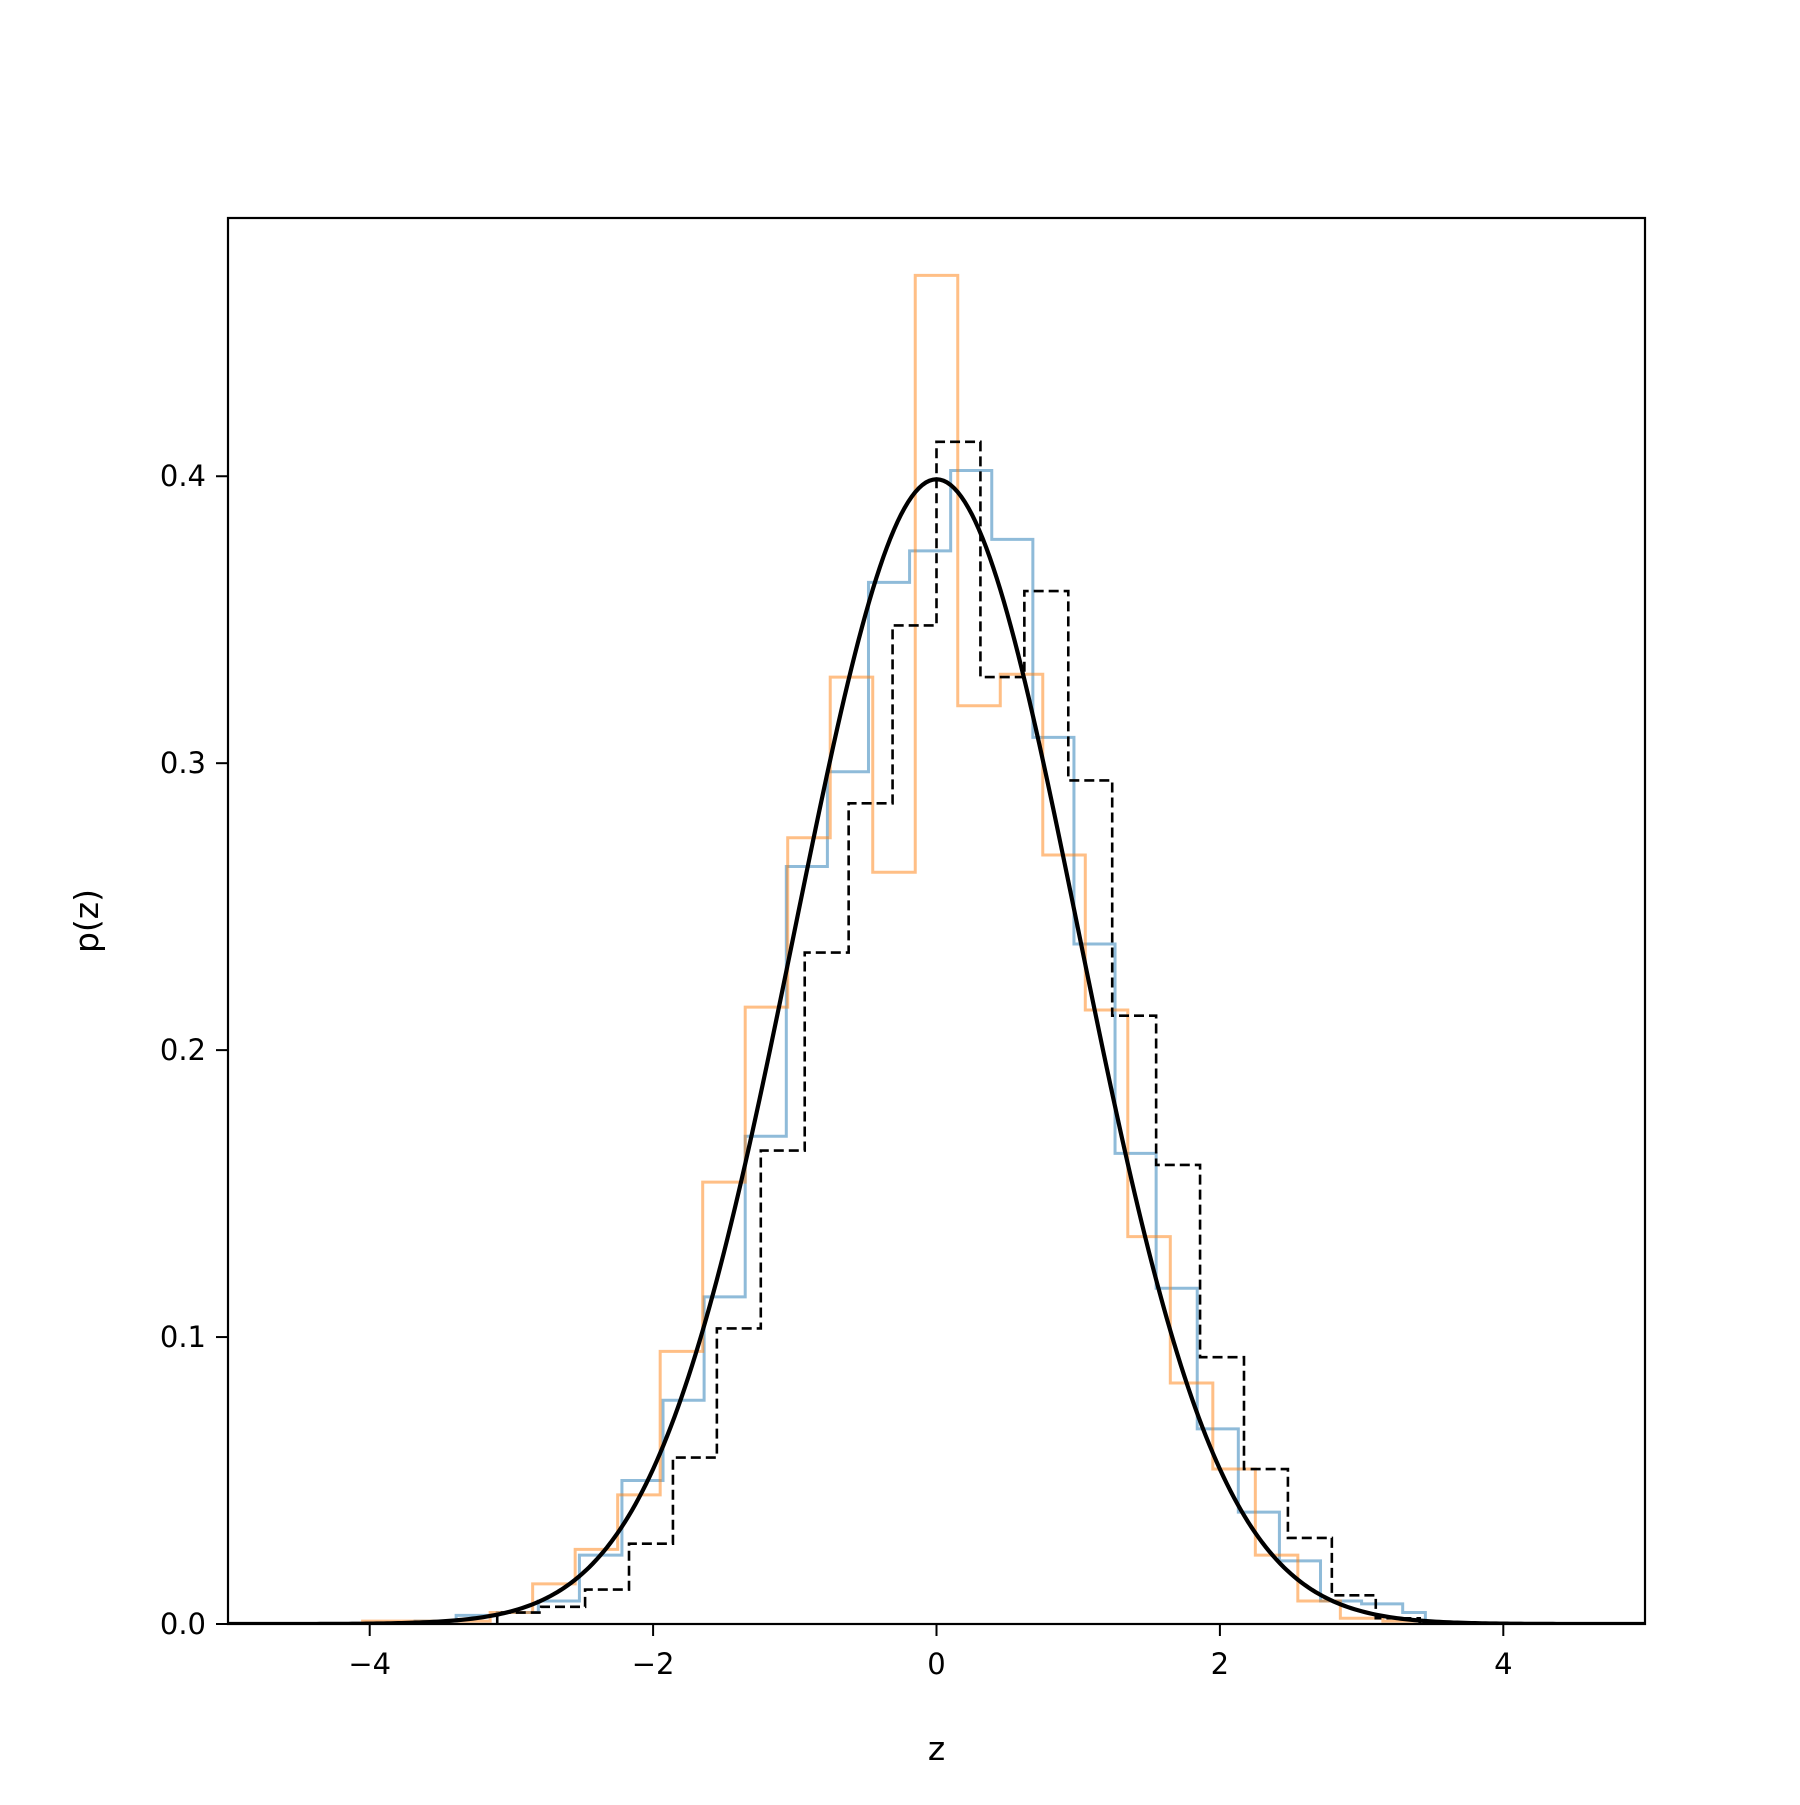 This screenshot has height=1805, width=1800. Describe the element at coordinates (183, 763) in the screenshot. I see `y-tick-label: 0.3` at that location.